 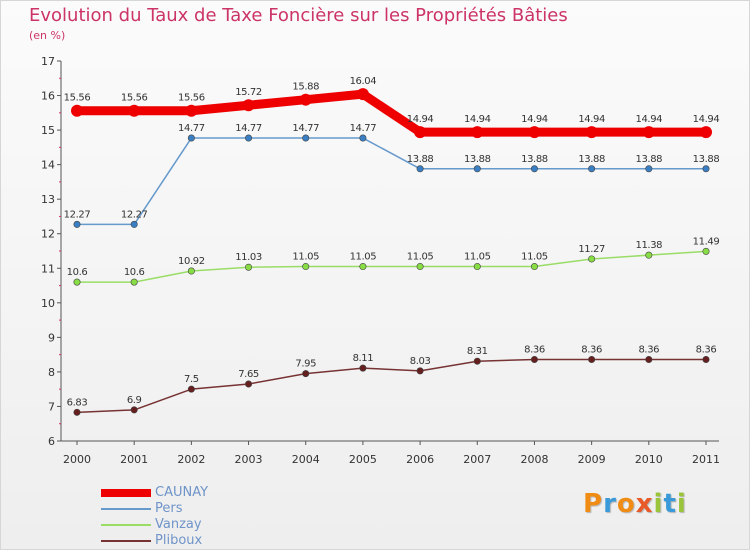 What do you see at coordinates (48, 234) in the screenshot?
I see `y-tick-label: 12` at bounding box center [48, 234].